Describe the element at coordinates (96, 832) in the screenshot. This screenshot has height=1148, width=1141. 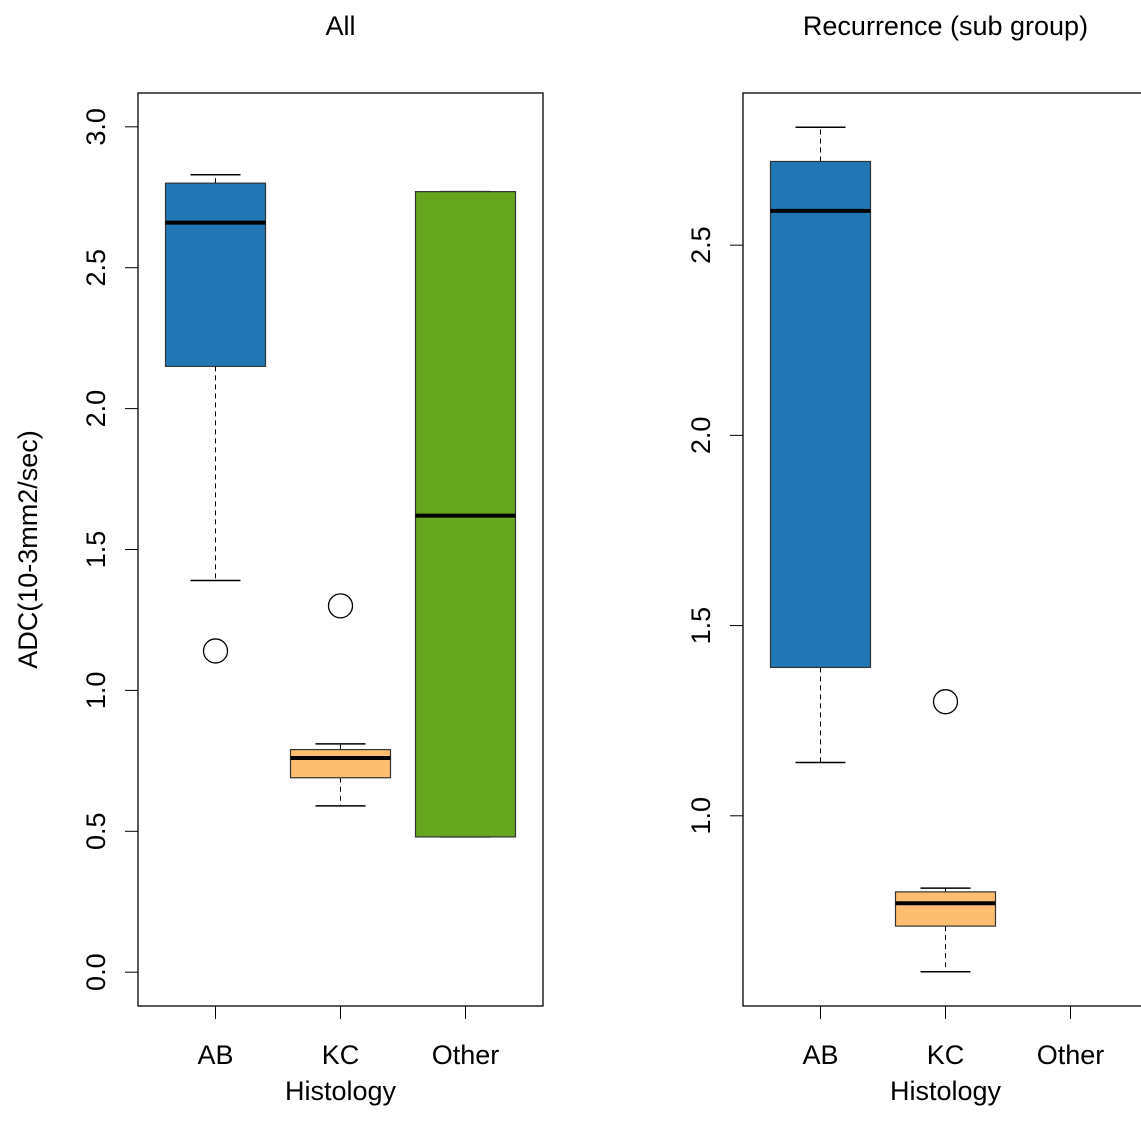
I see `y-tick-label: 0.5` at that location.